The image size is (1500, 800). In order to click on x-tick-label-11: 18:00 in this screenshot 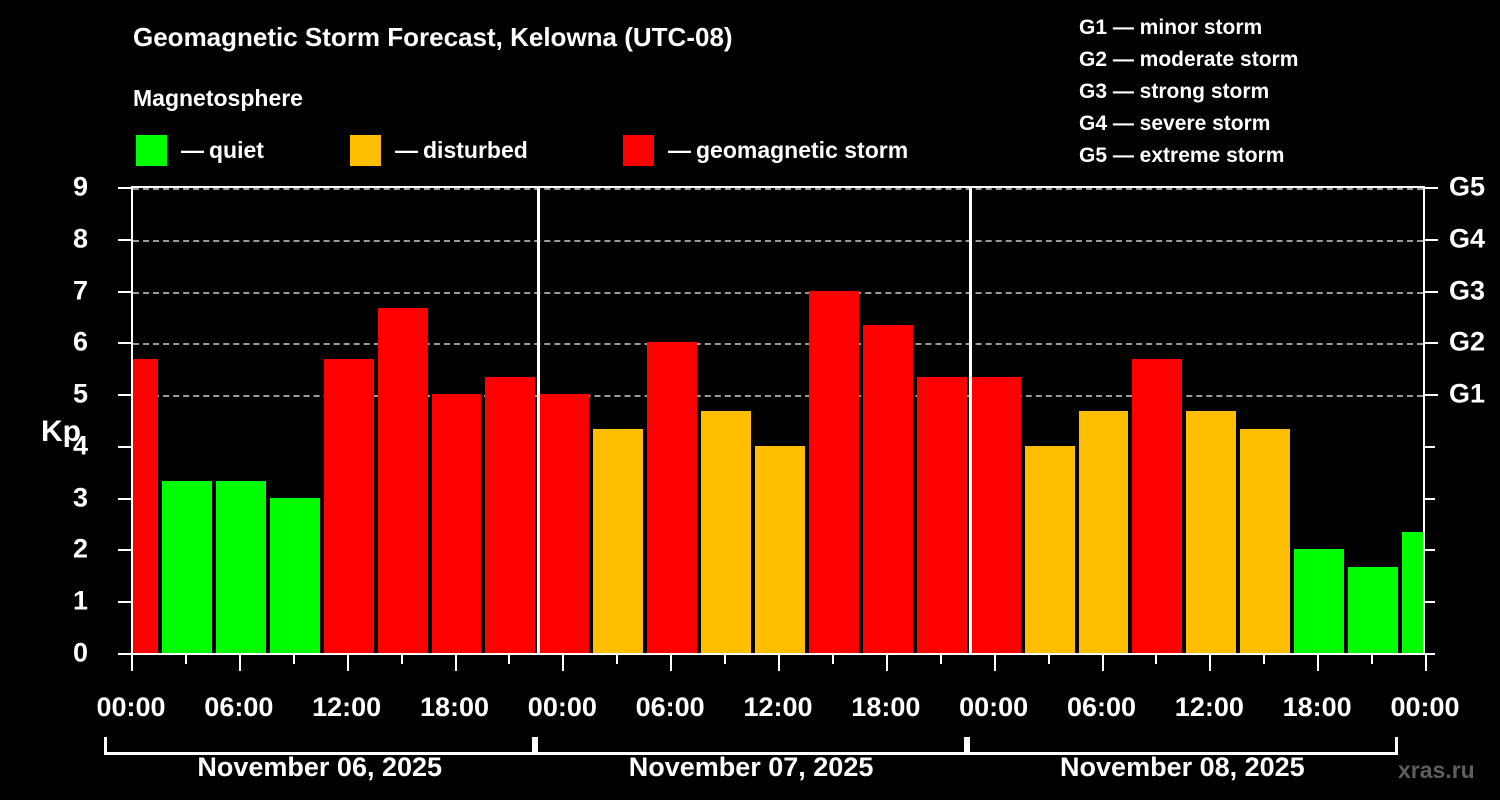, I will do `click(1317, 707)`.